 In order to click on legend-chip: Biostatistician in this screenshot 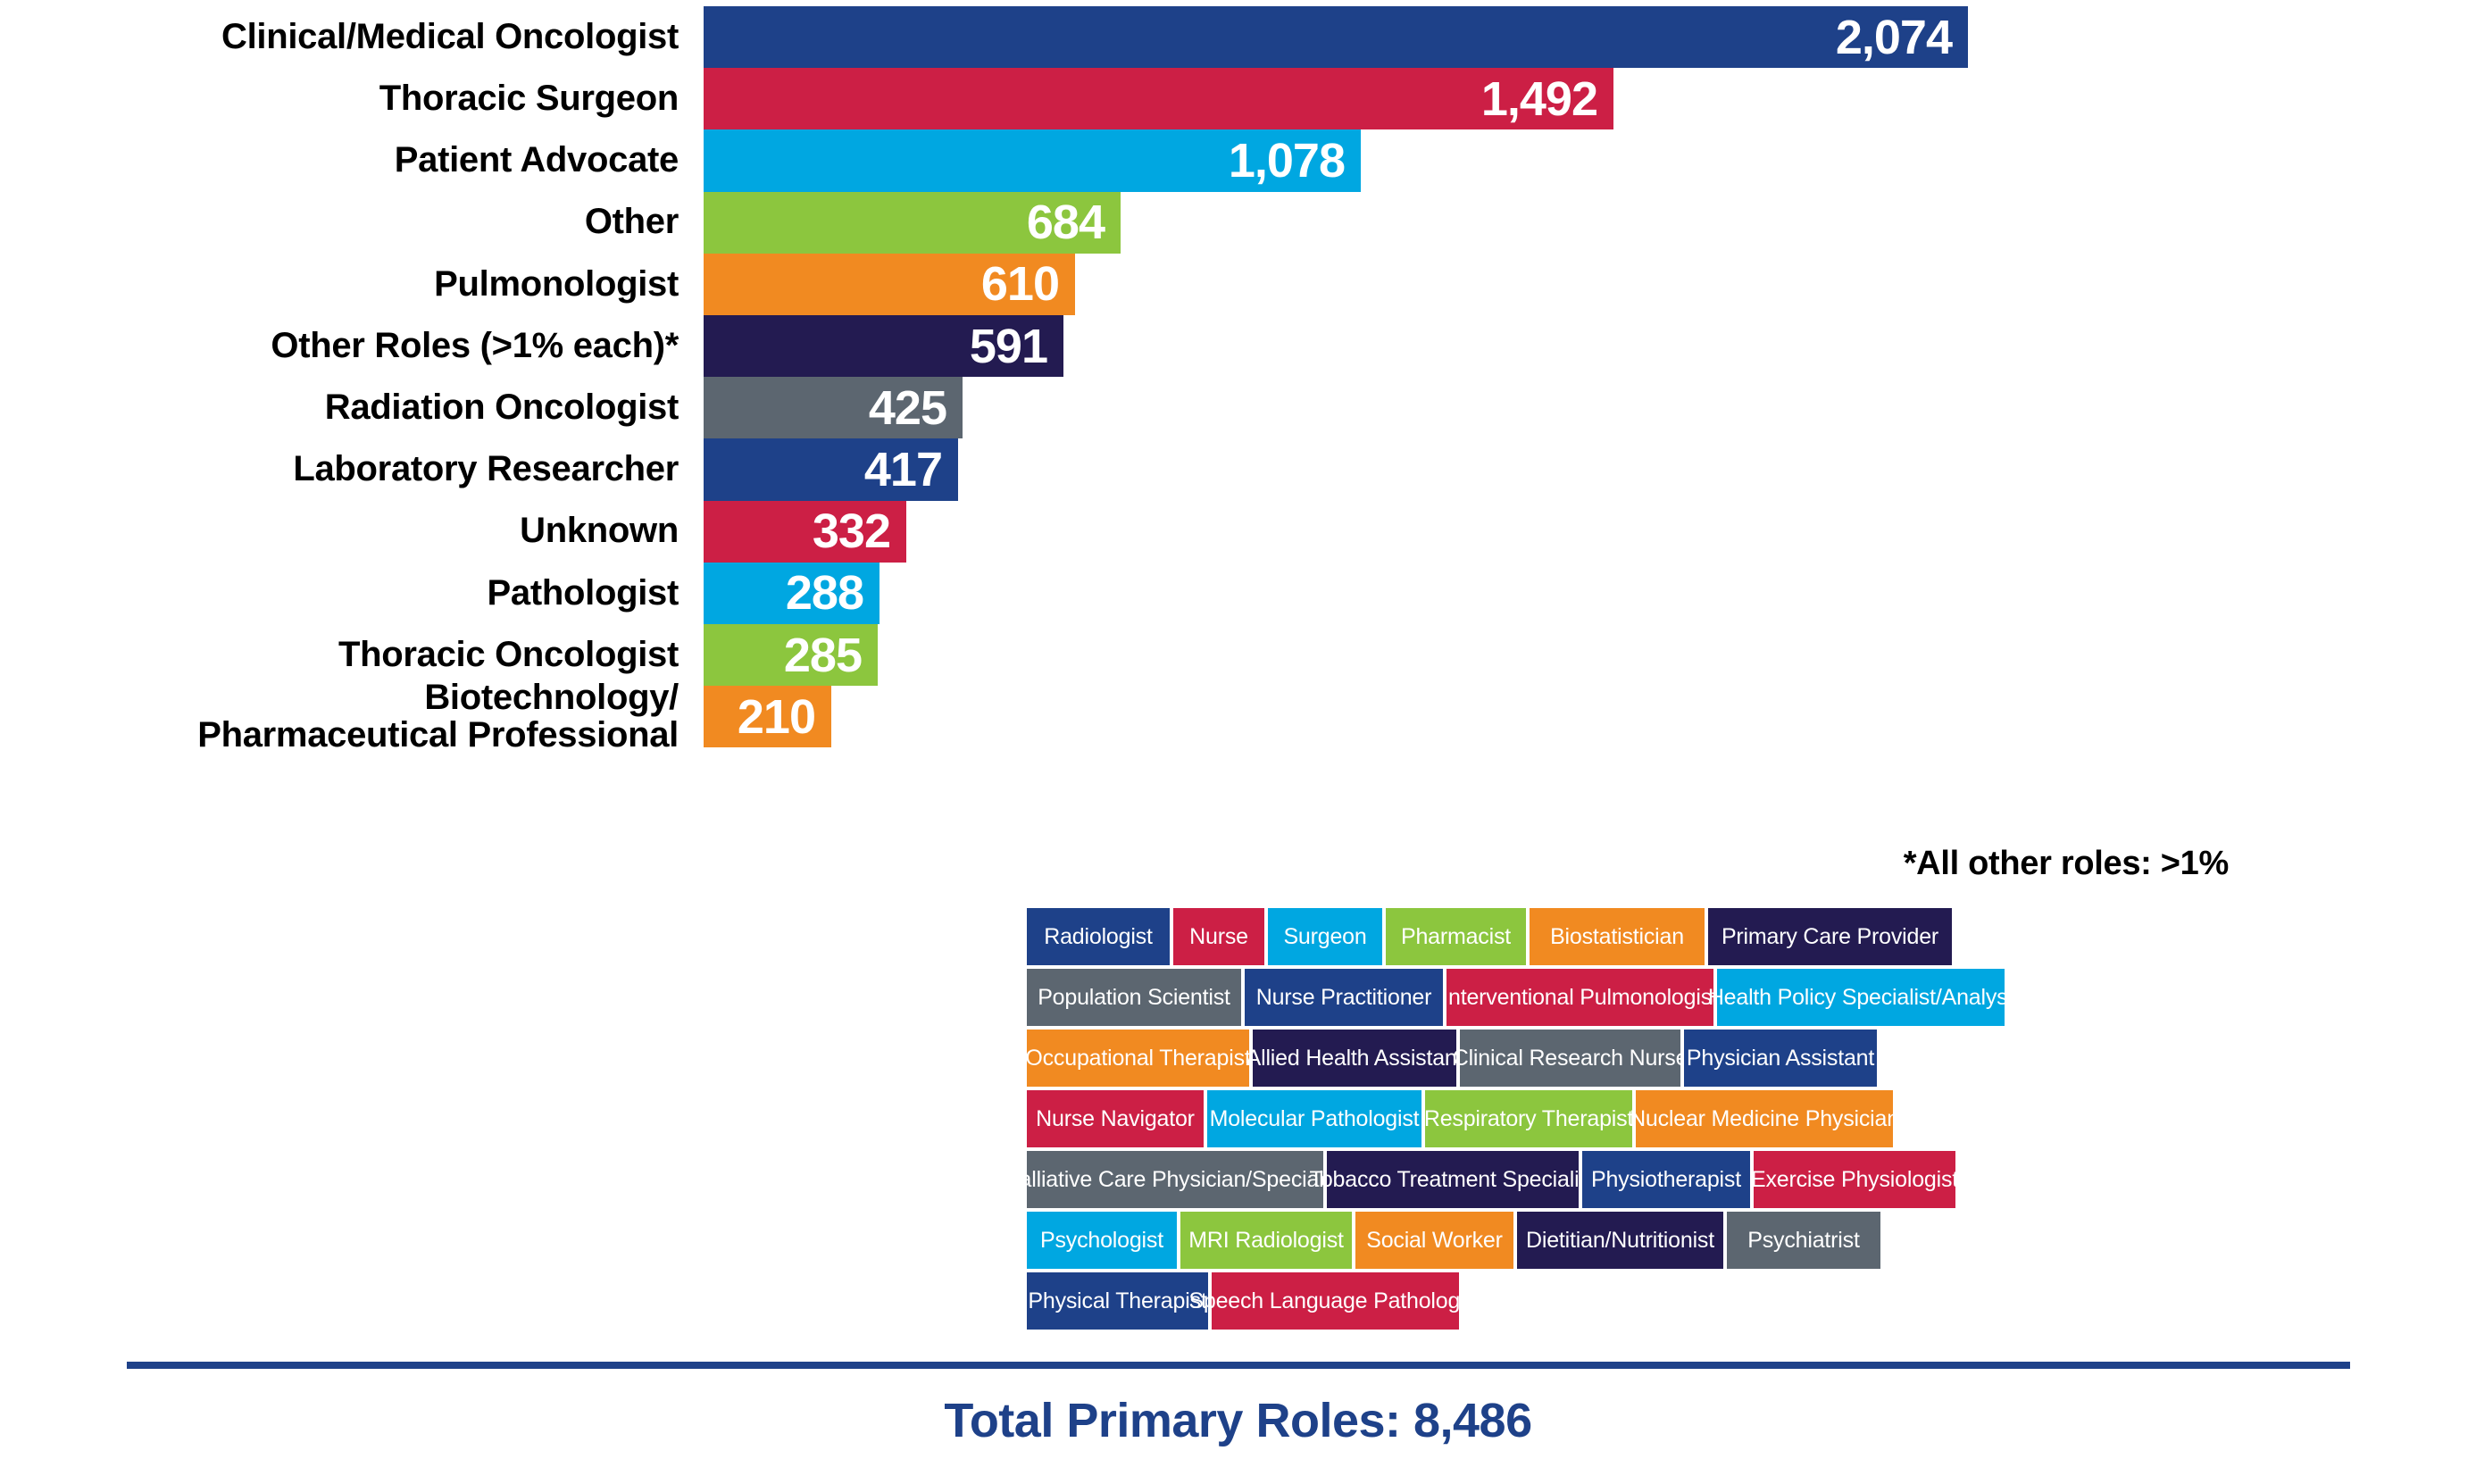, I will do `click(1617, 936)`.